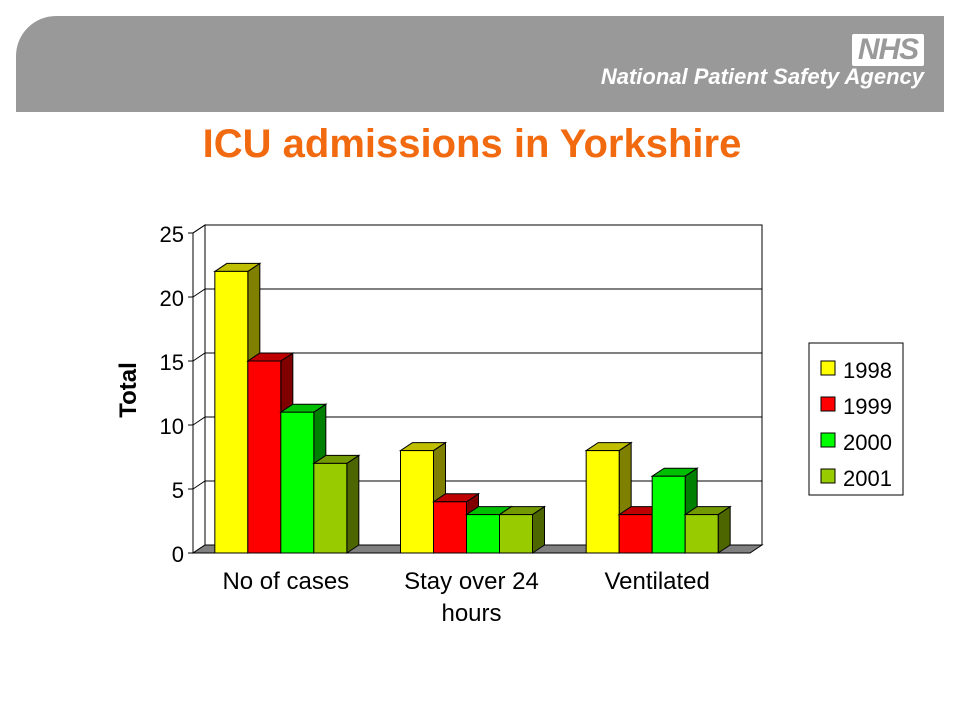 The image size is (960, 720). Describe the element at coordinates (762, 76) in the screenshot. I see `agency-name: National Patient Safety Agency` at that location.